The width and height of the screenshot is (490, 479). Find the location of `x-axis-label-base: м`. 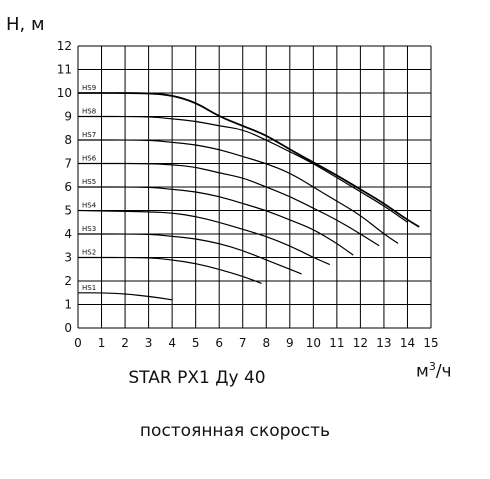

x-axis-label-base: м is located at coordinates (422, 371).